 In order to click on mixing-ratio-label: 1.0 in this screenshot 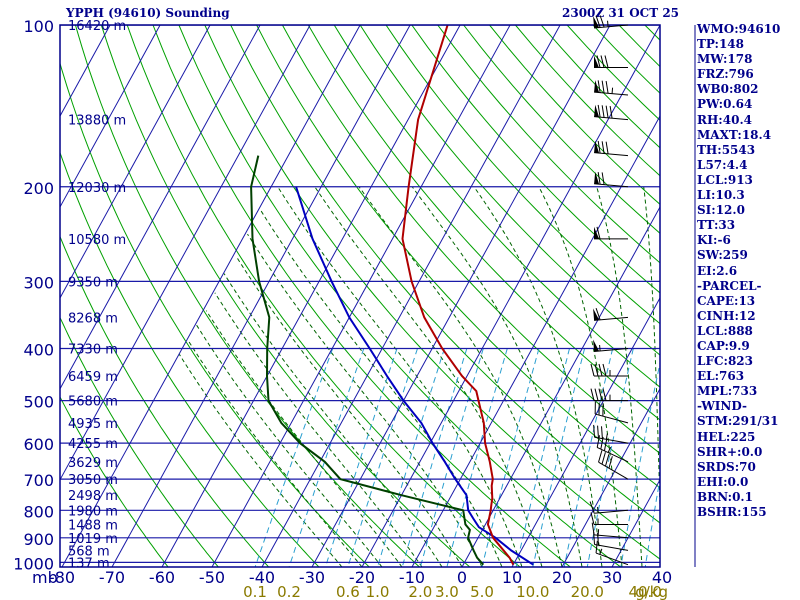, I will do `click(378, 591)`.